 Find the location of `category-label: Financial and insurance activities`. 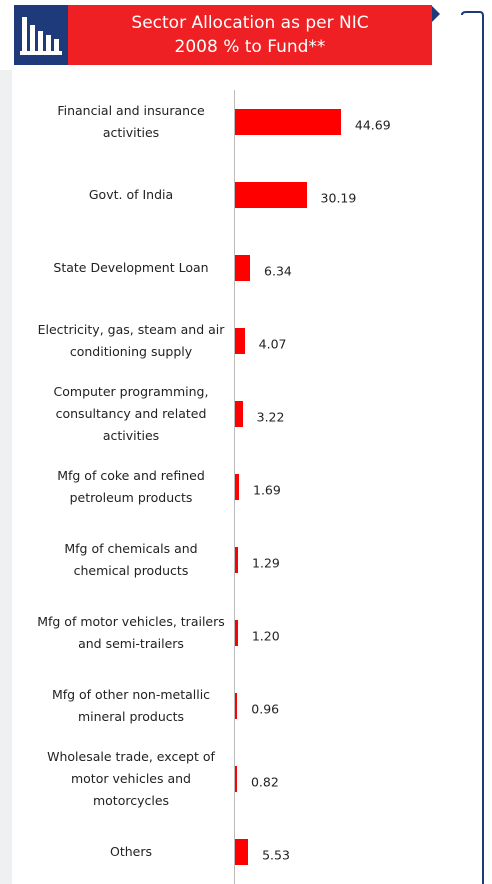

category-label: Financial and insurance activities is located at coordinates (131, 121).